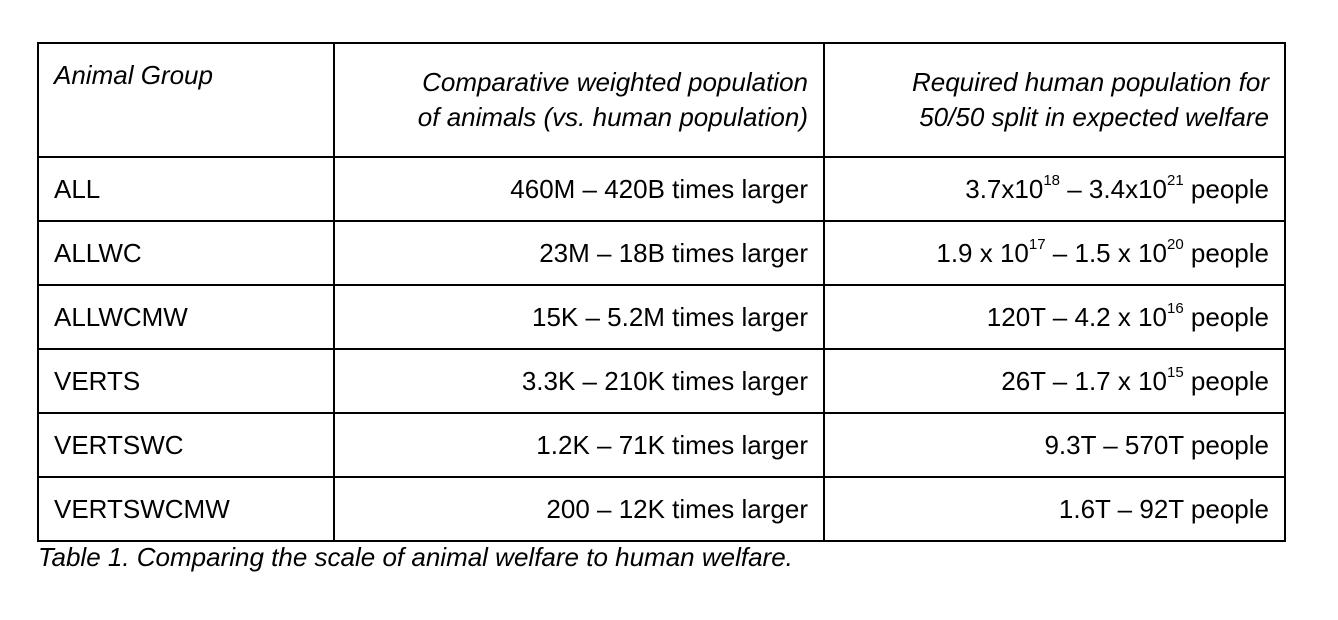 This screenshot has height=620, width=1338. What do you see at coordinates (579, 189) in the screenshot?
I see `comparative-population-cell: 460M – 420B times larger` at bounding box center [579, 189].